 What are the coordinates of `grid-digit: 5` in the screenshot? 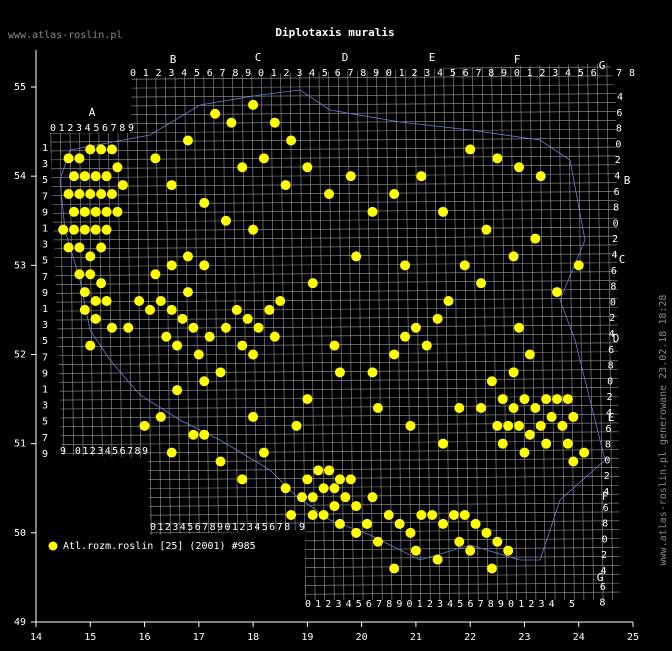 It's located at (45, 180).